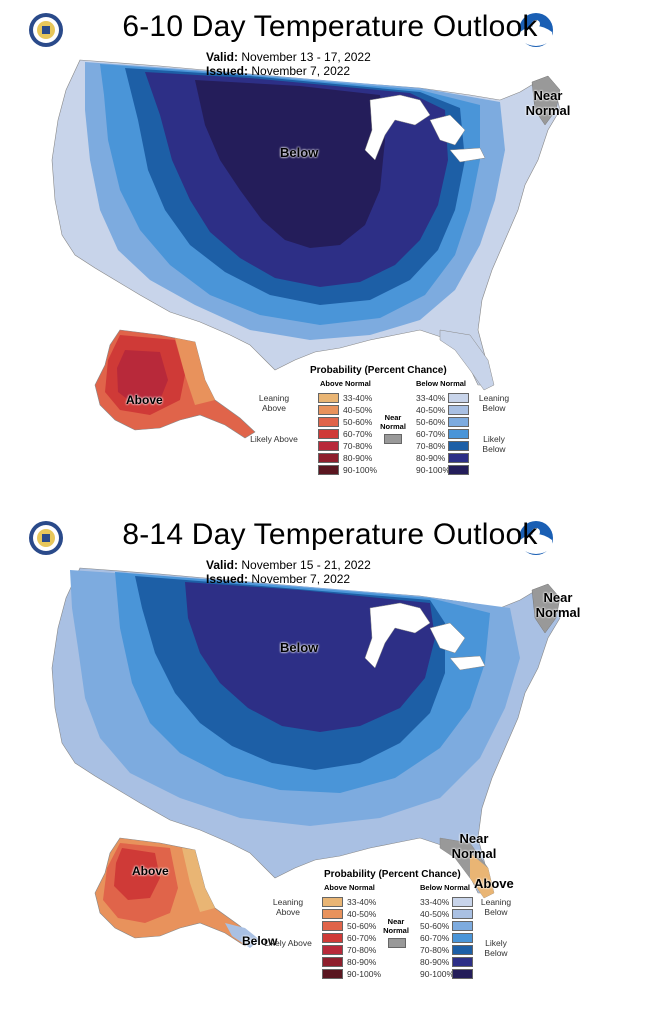  Describe the element at coordinates (150, 871) in the screenshot. I see `region-label-above-alaska: Above` at that location.